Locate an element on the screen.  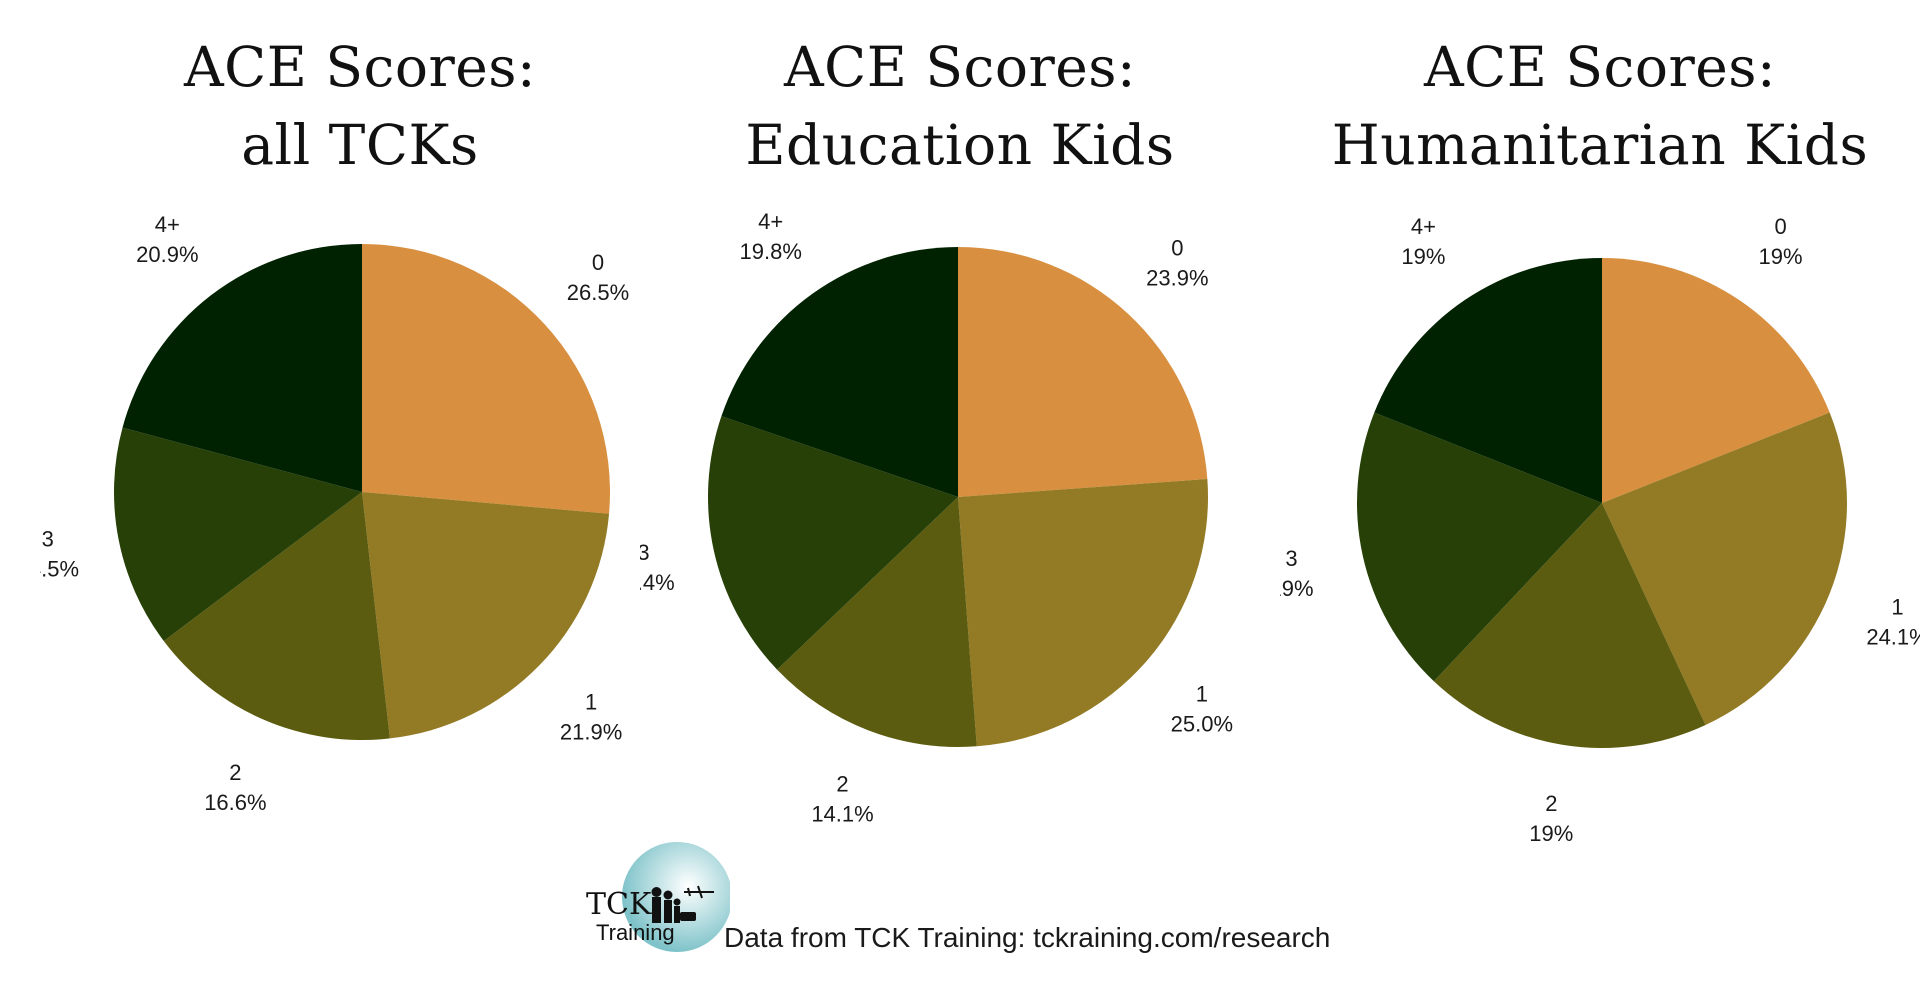
slice-value-label: 25.0% is located at coordinates (1202, 723).